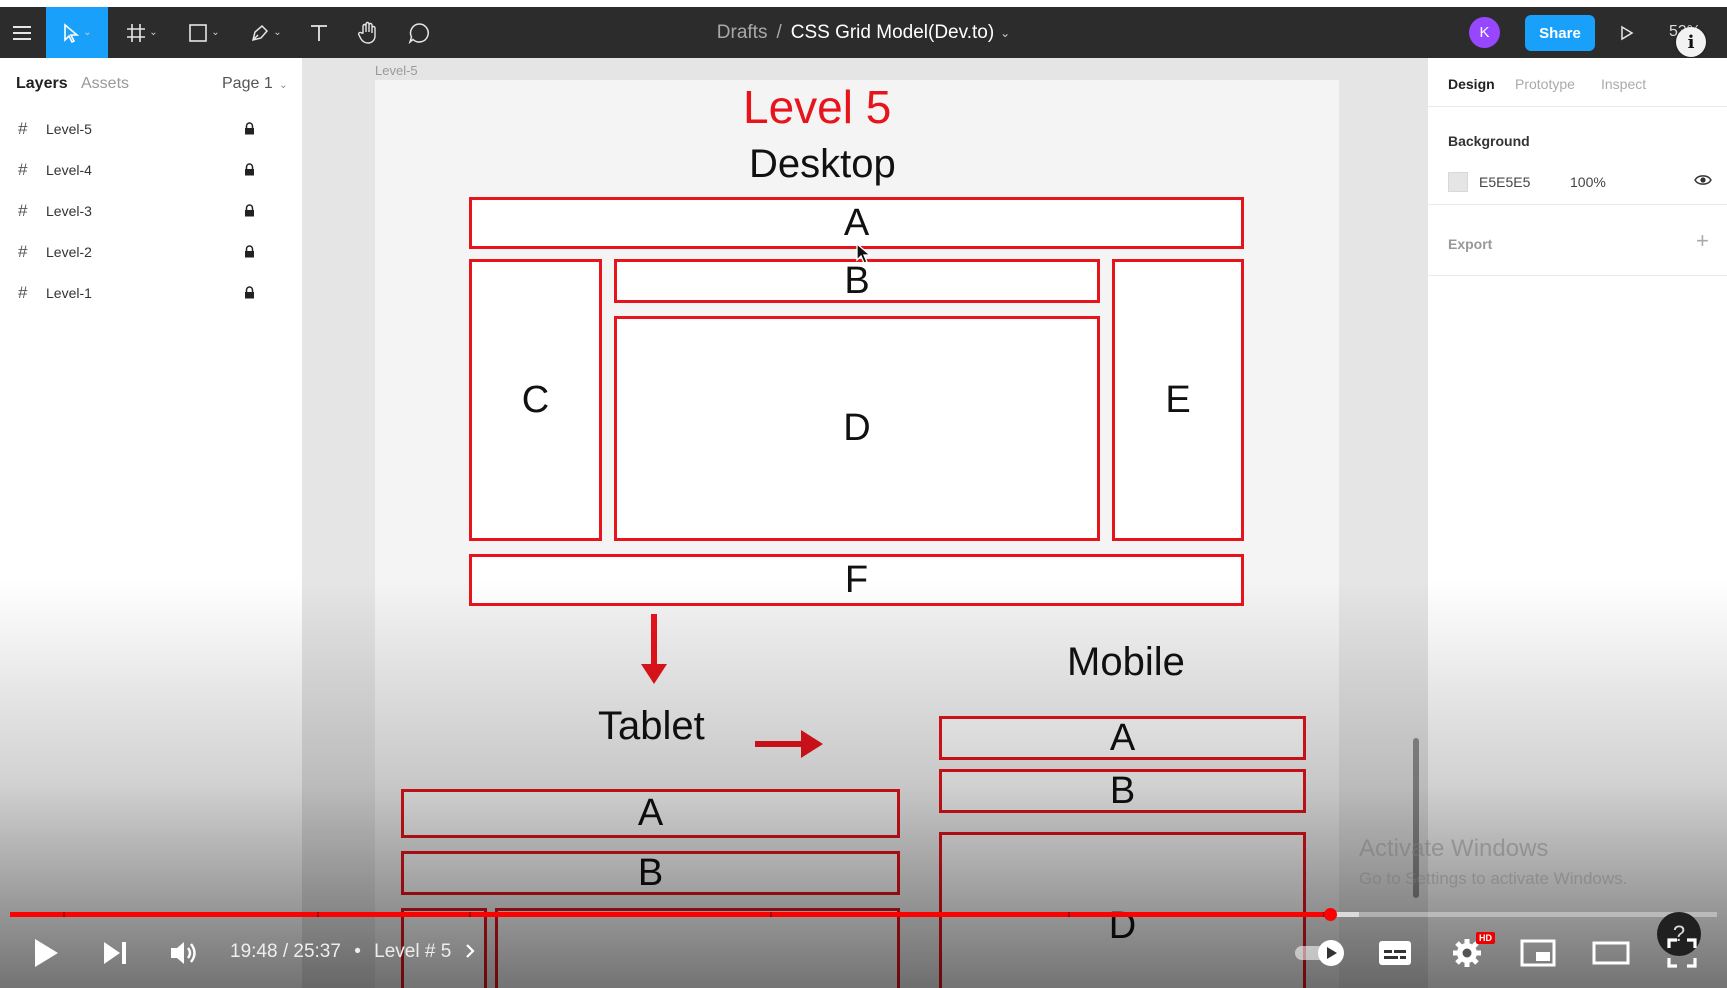  I want to click on desktop-heading: Desktop, so click(822, 164).